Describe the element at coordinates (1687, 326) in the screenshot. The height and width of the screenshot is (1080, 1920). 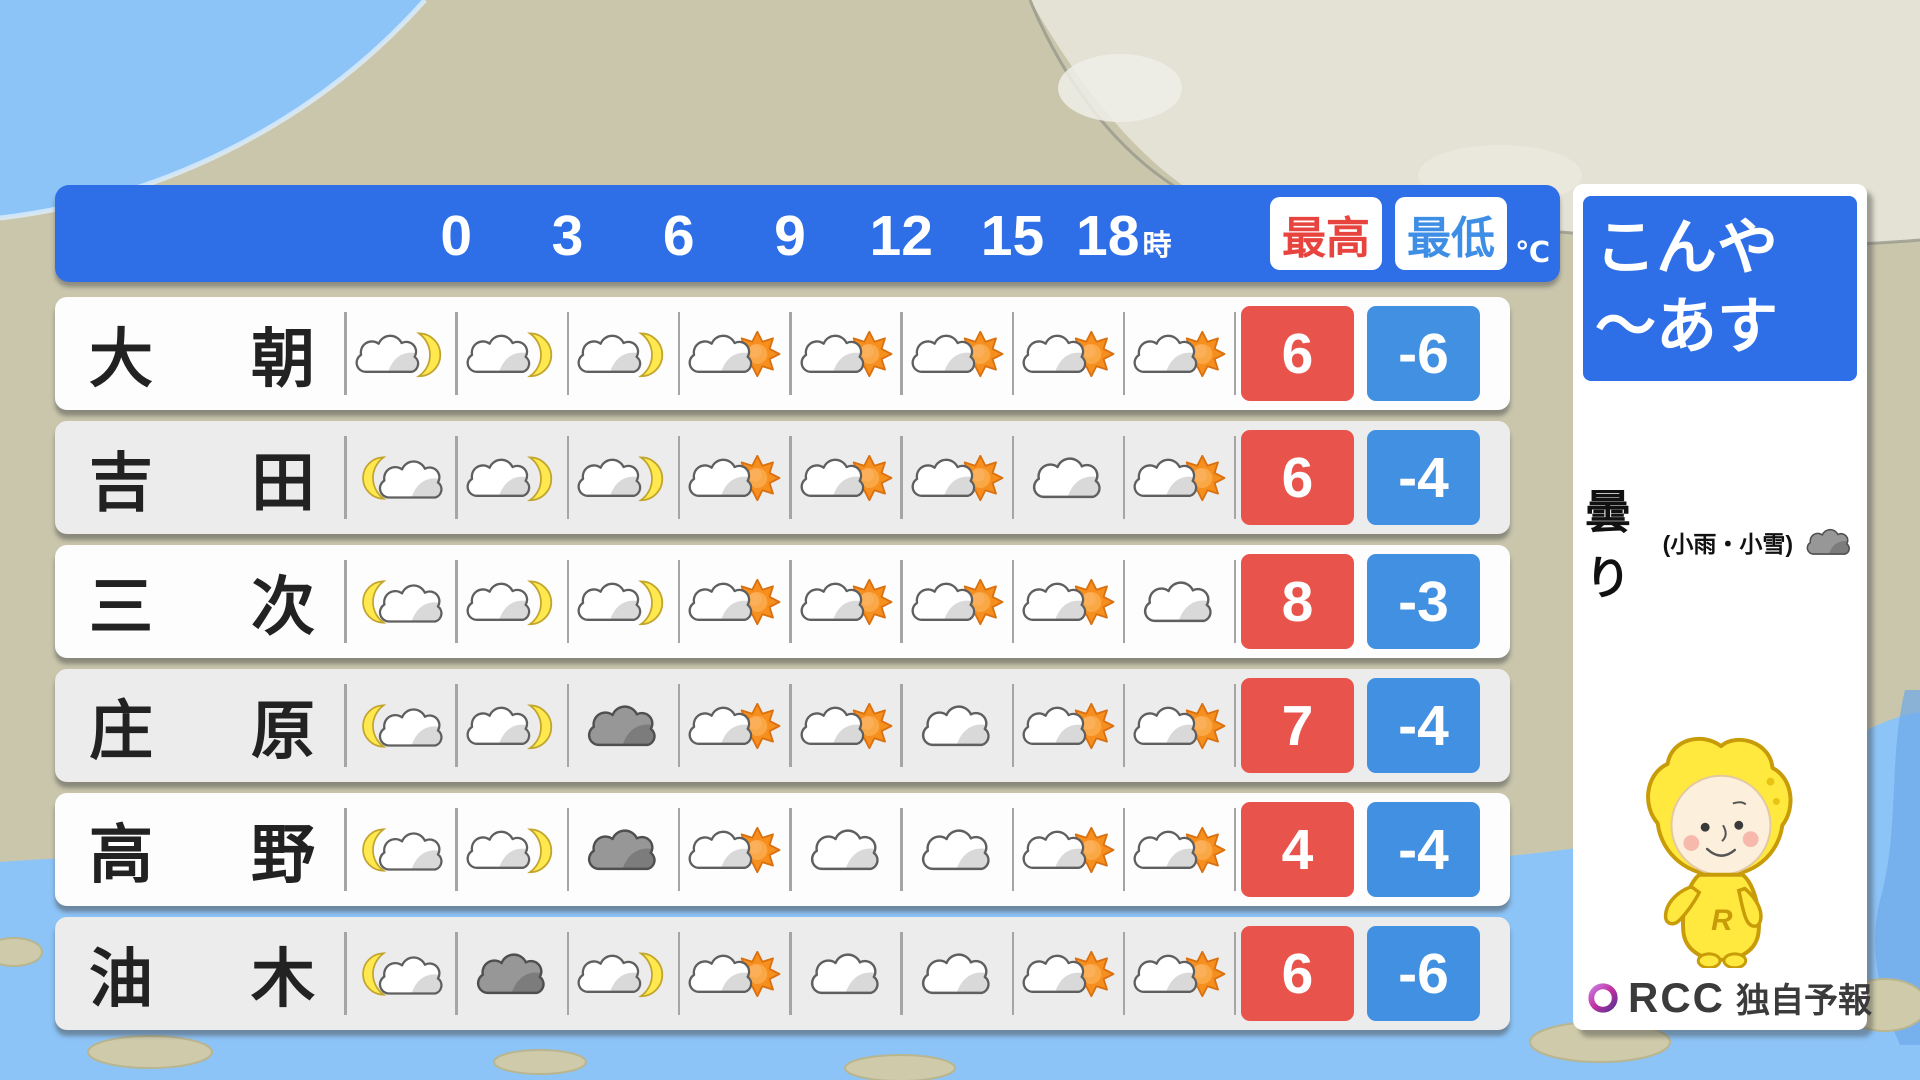
I see `panel-title-line2: 〜あす` at that location.